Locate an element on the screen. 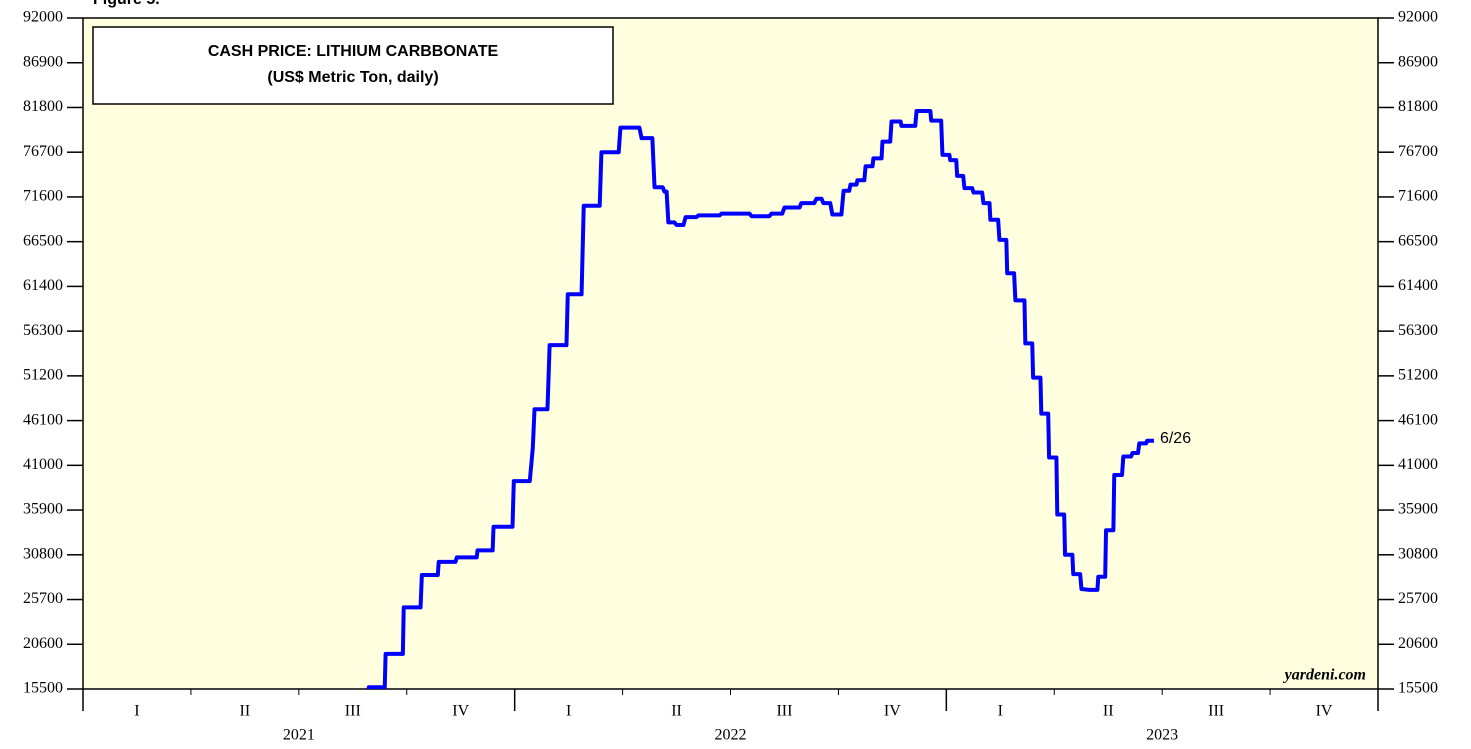  y2-tick-label: 25700 is located at coordinates (1418, 598).